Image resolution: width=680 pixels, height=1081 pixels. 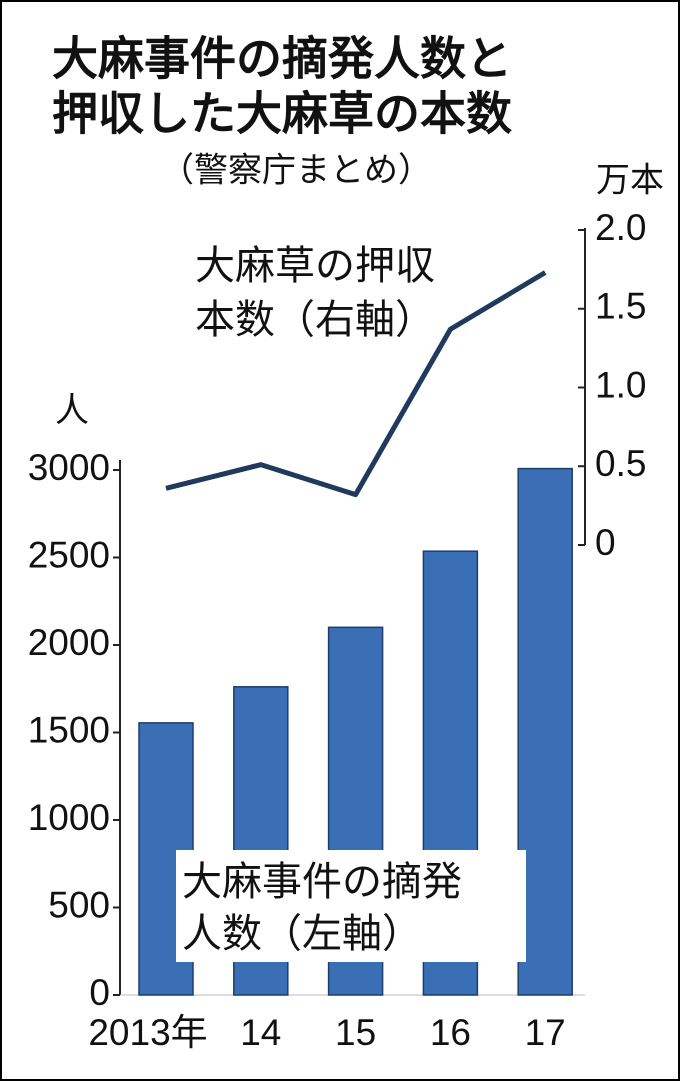 I want to click on y-axis-title: 人, so click(x=72, y=411).